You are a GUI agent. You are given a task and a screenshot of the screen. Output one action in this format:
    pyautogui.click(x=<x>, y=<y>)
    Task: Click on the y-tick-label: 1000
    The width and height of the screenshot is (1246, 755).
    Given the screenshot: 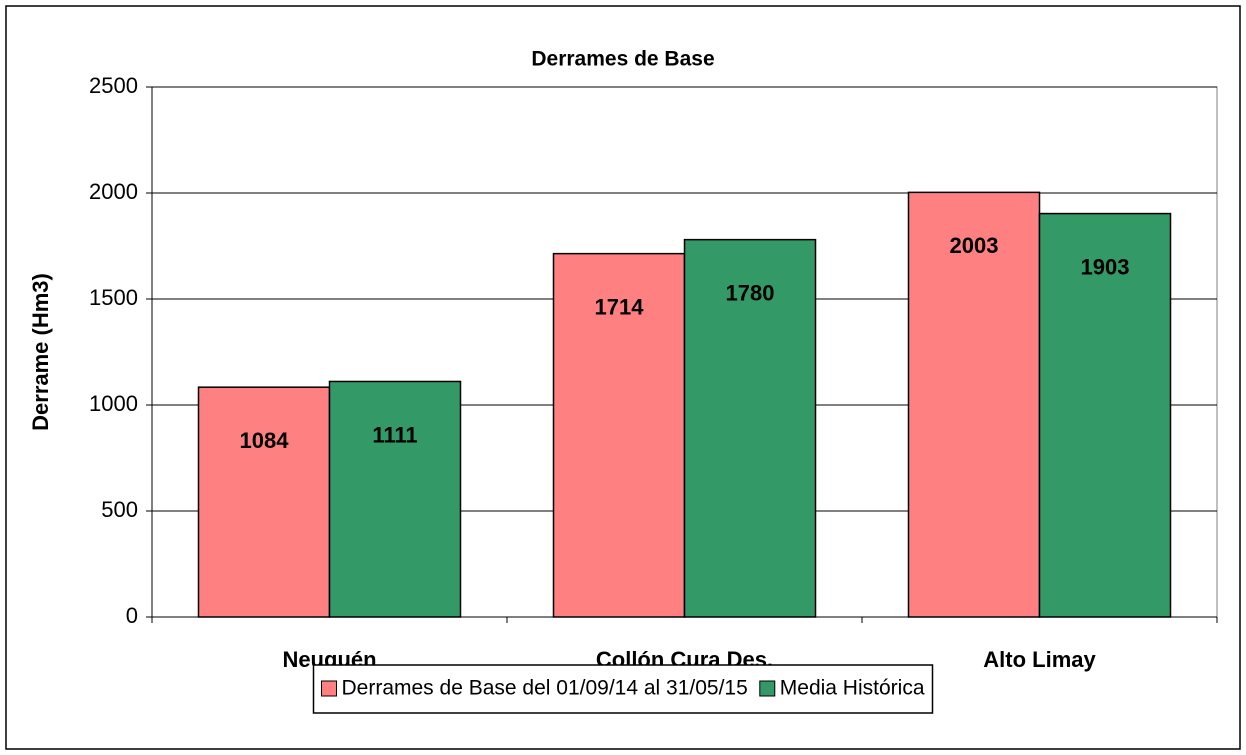 What is the action you would take?
    pyautogui.click(x=113, y=403)
    